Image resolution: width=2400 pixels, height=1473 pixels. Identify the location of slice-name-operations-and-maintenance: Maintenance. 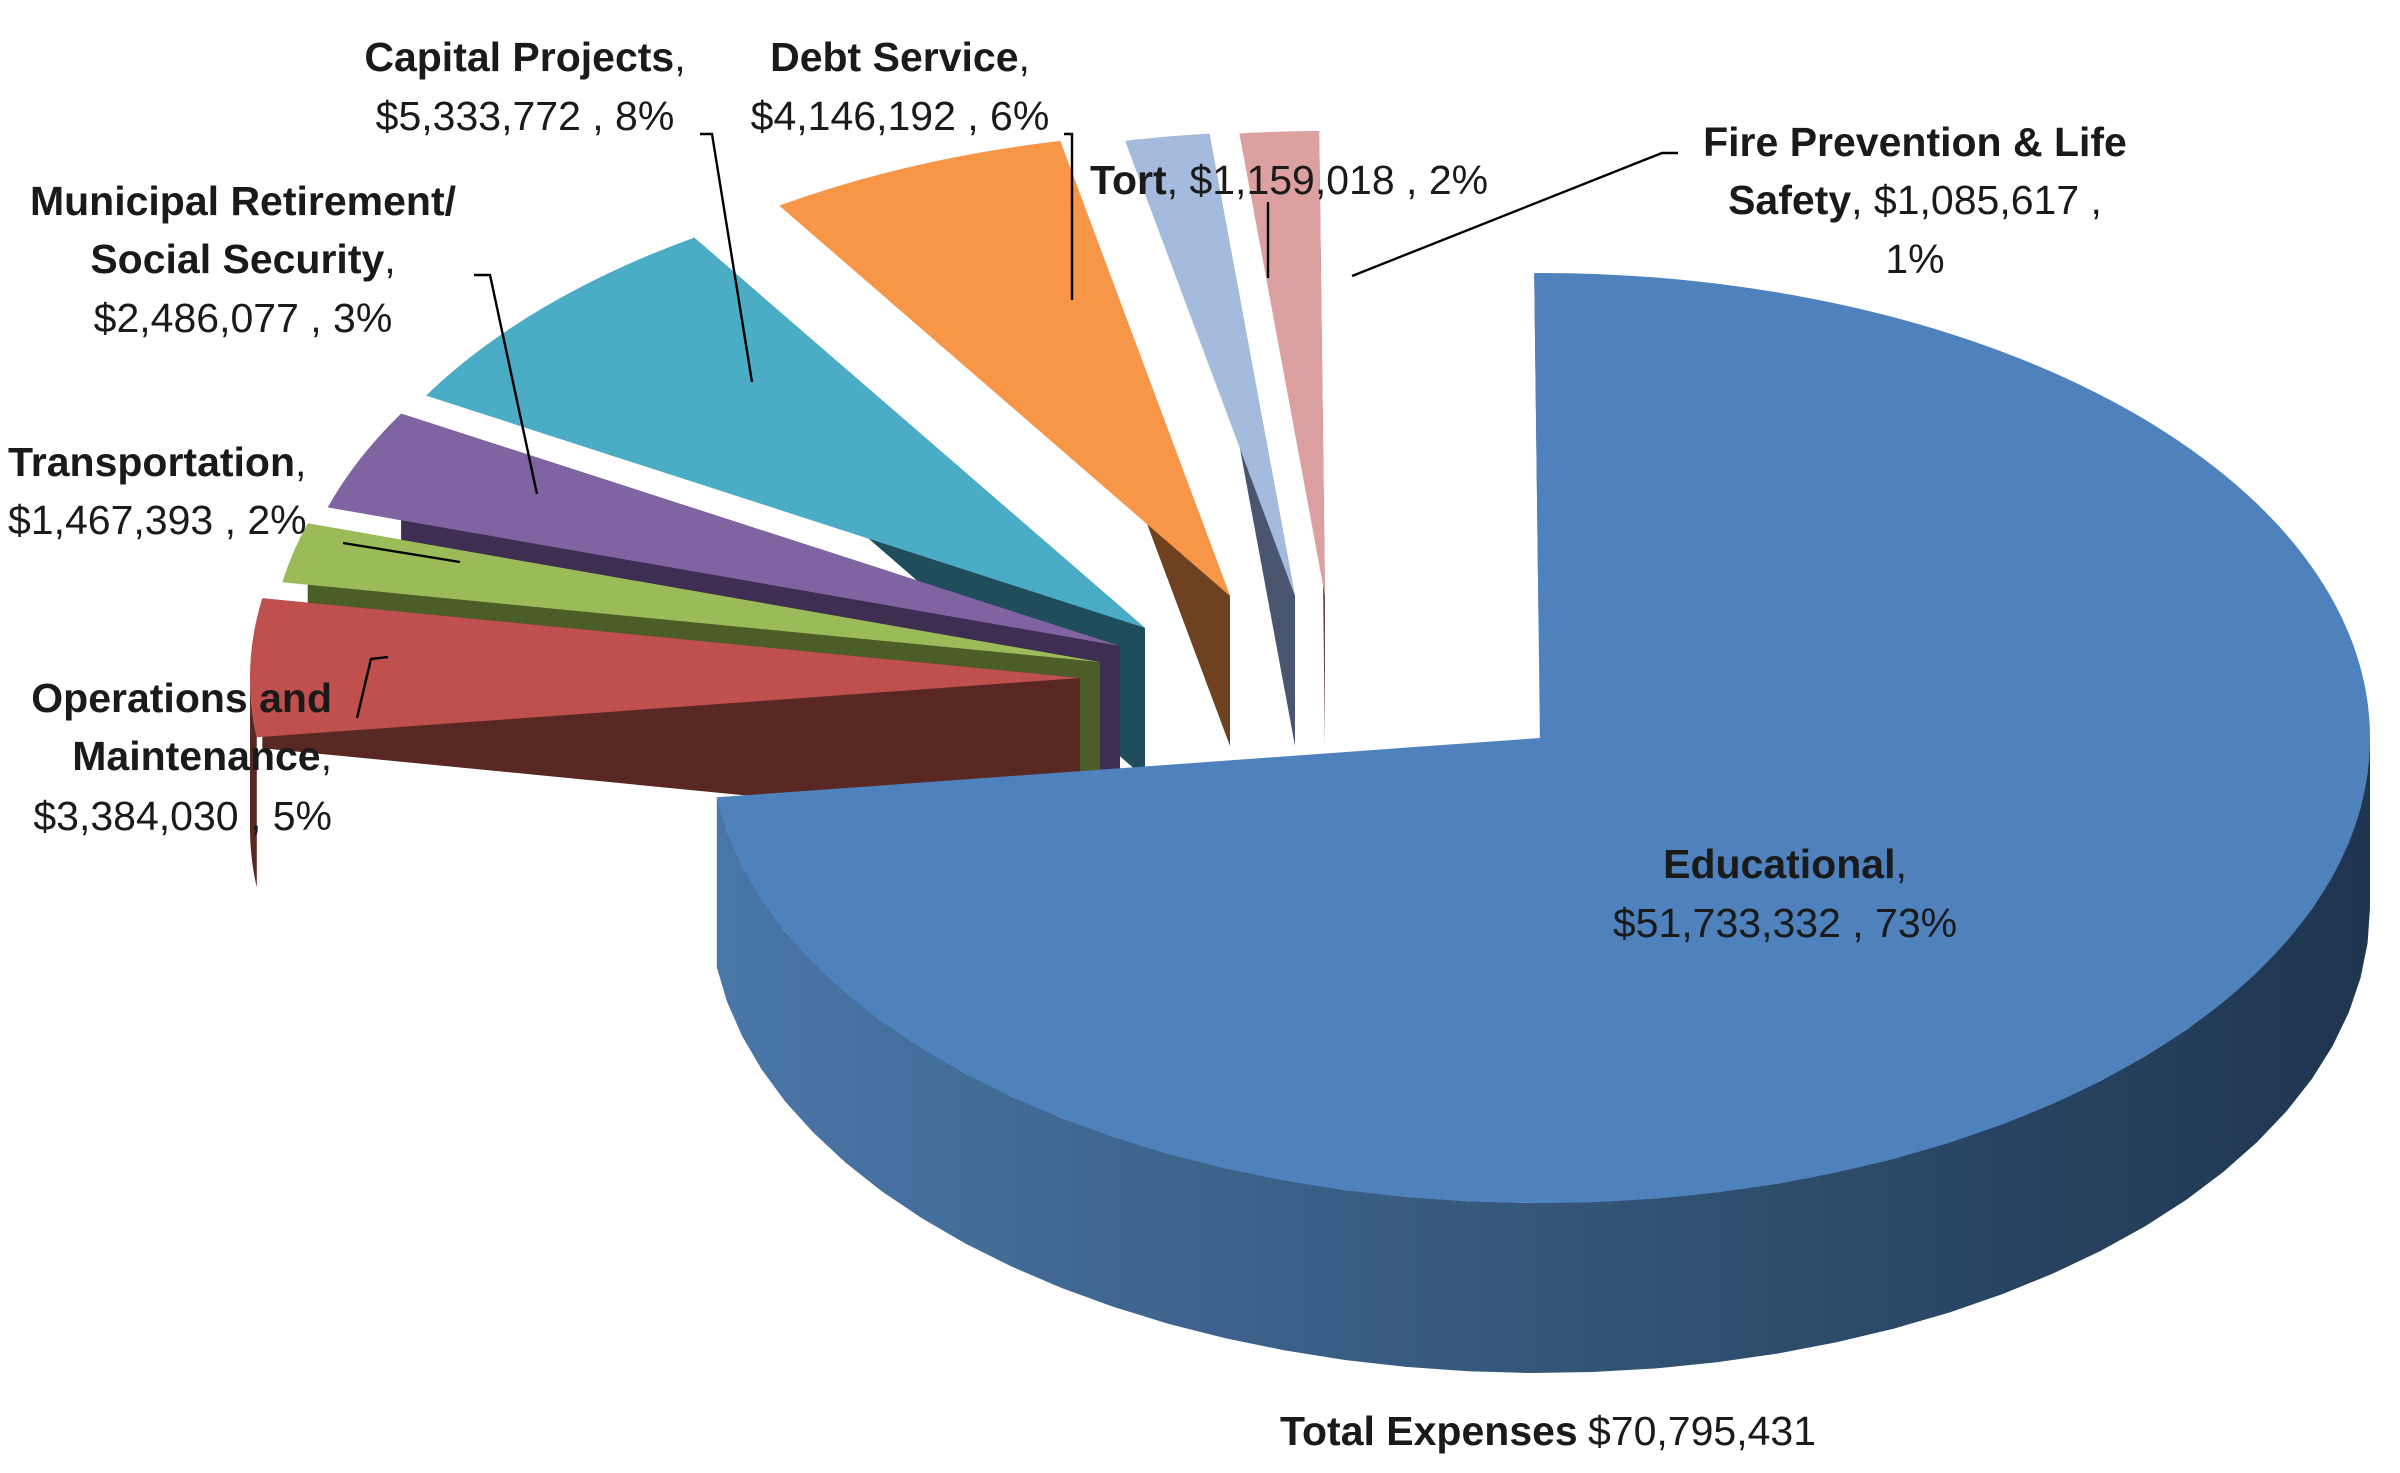
(196, 756).